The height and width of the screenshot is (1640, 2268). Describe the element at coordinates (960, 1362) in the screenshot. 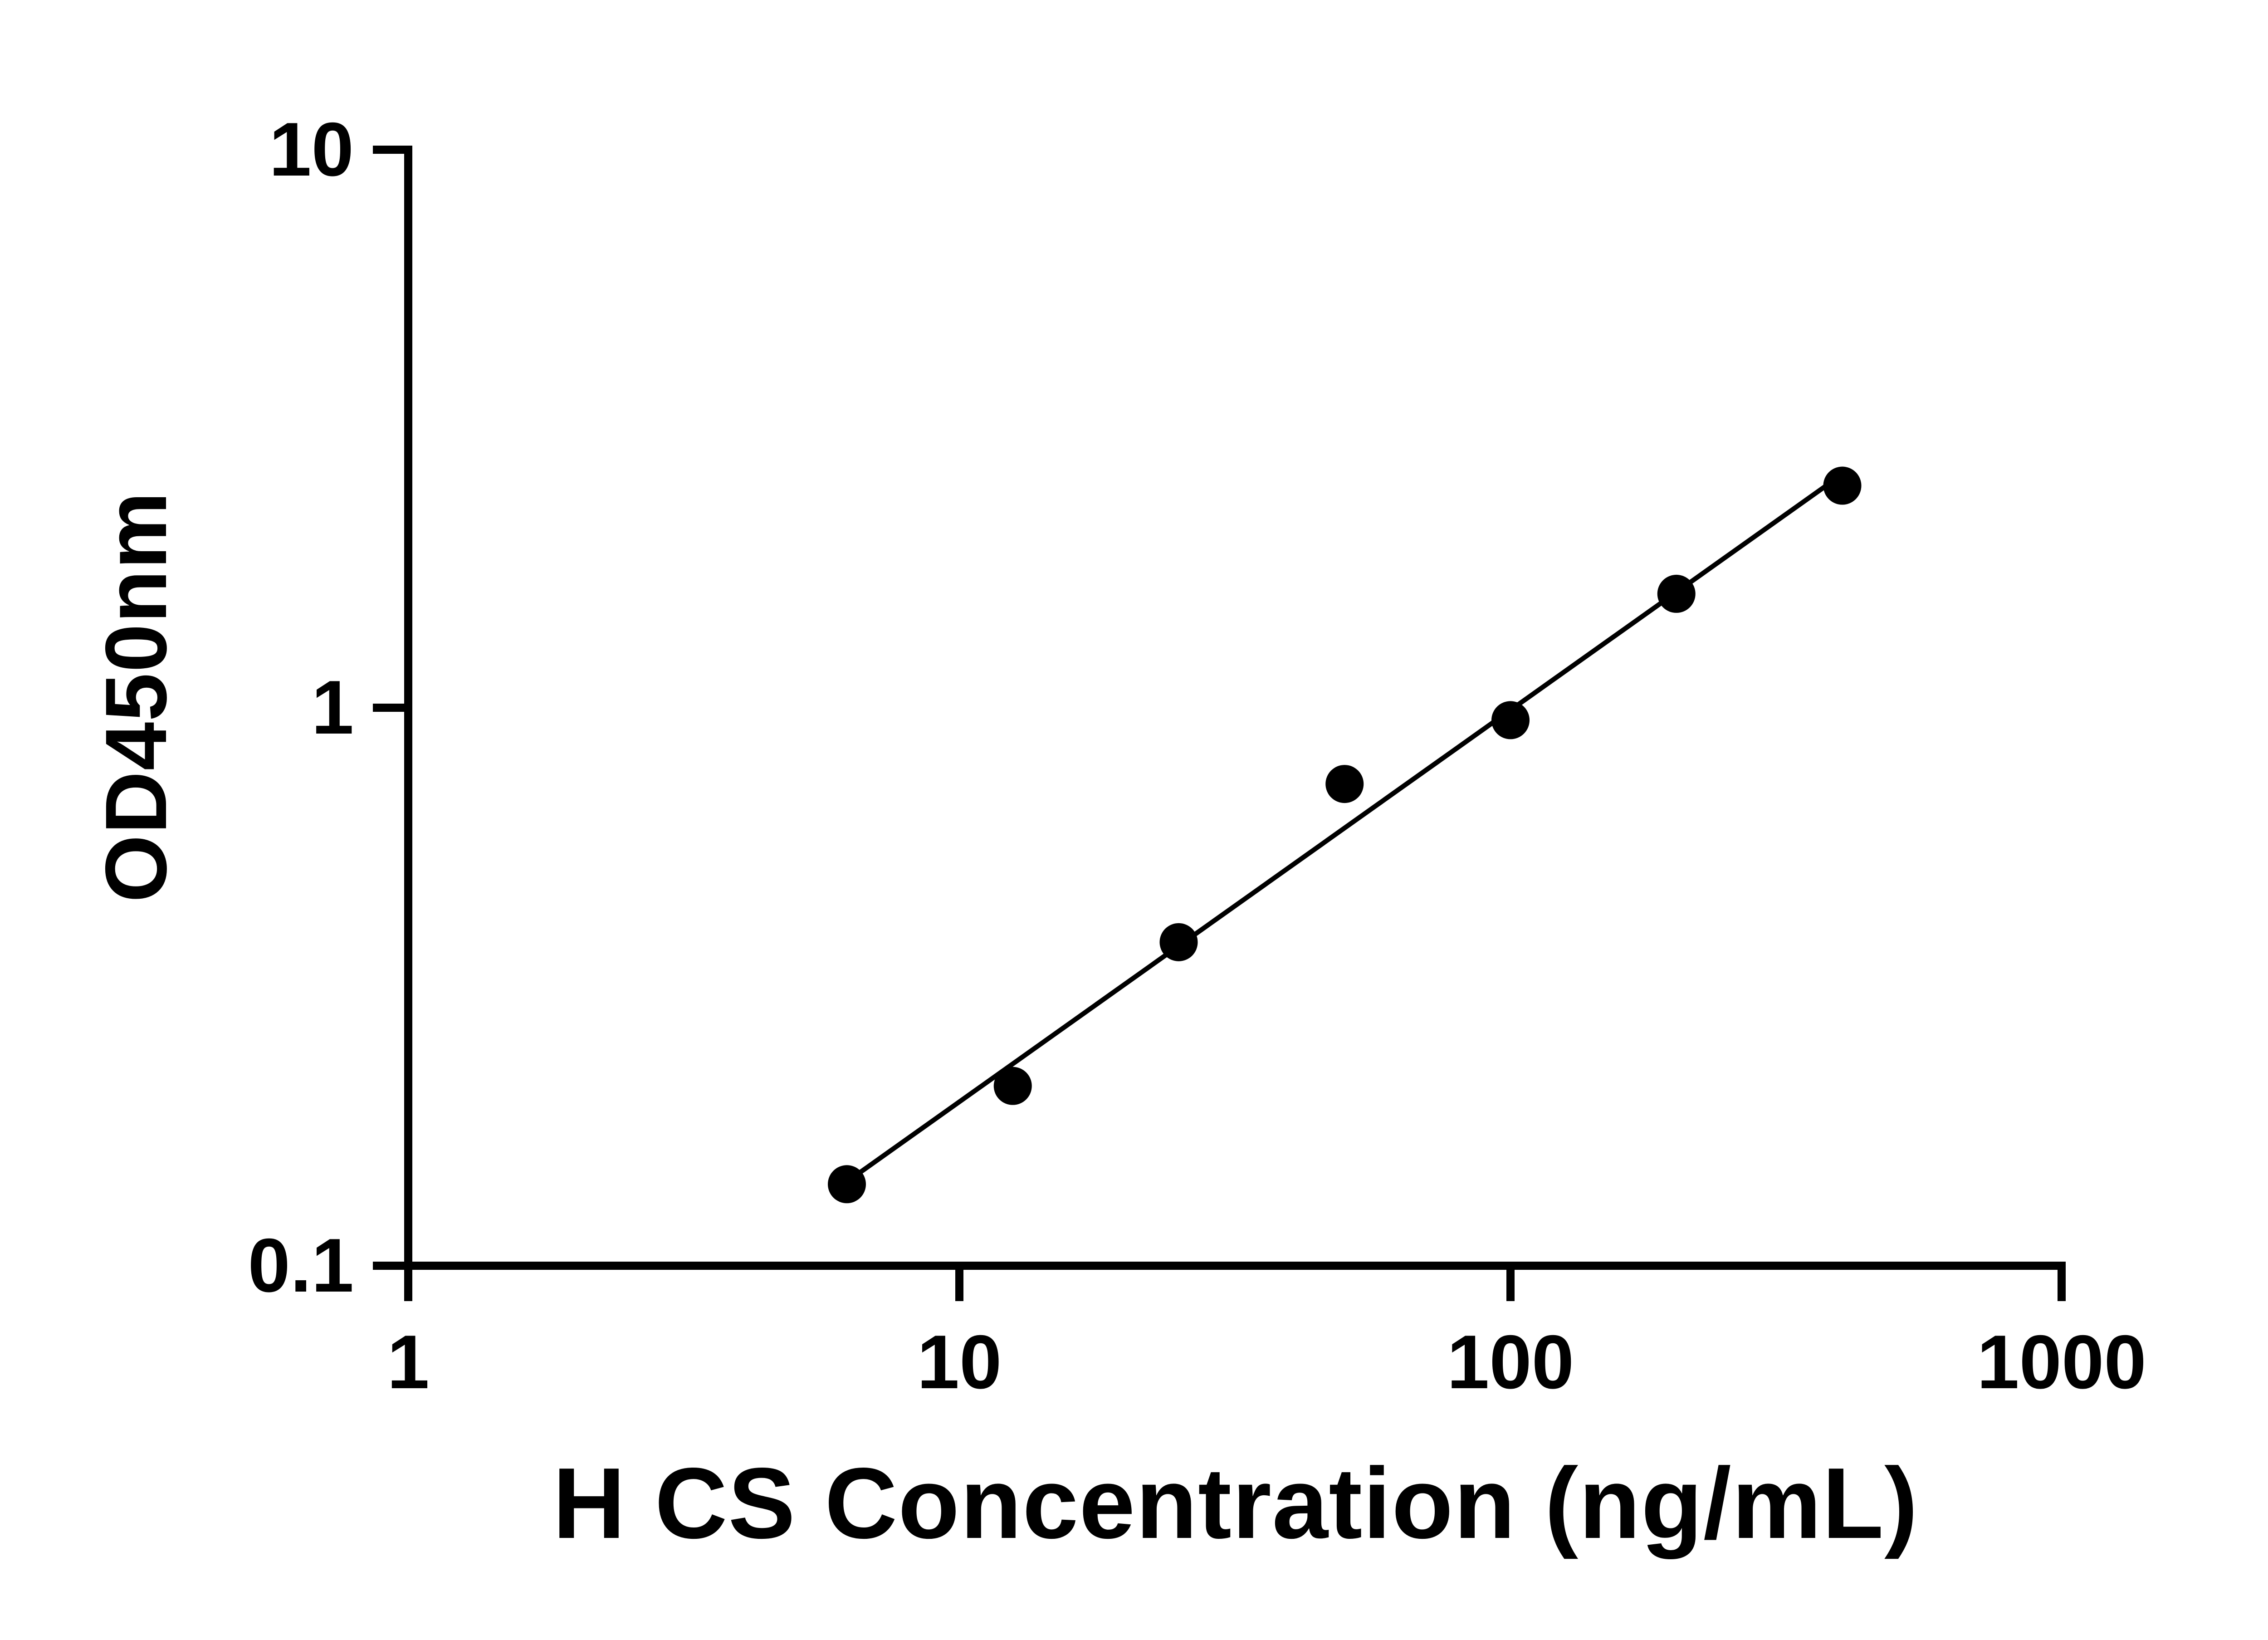

I see `x-tick-label: 10` at that location.